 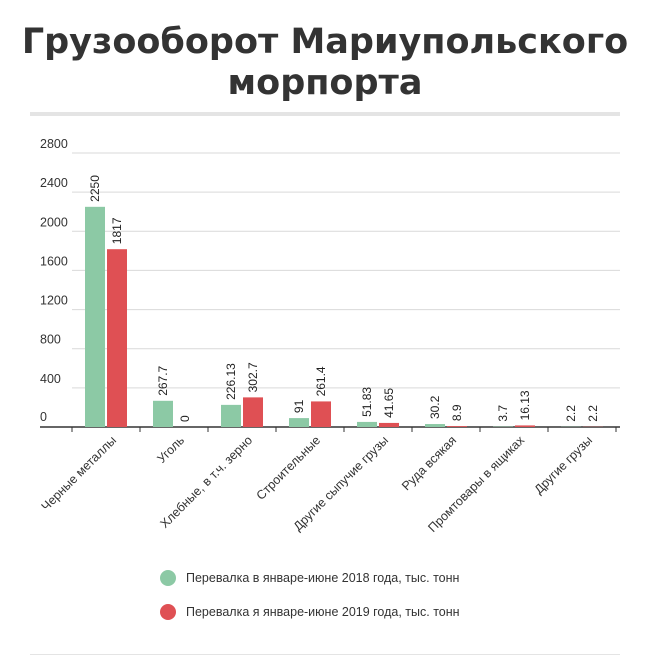 What do you see at coordinates (54, 261) in the screenshot?
I see `y-tick-label: 1600` at bounding box center [54, 261].